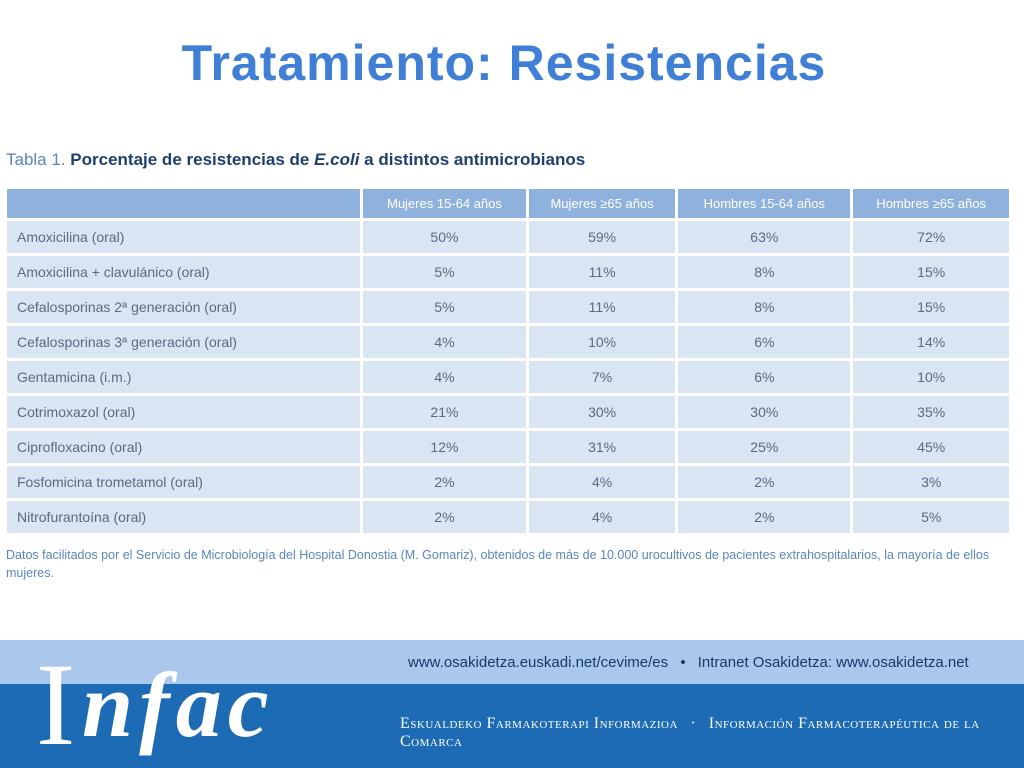 The width and height of the screenshot is (1024, 768). What do you see at coordinates (538, 662) in the screenshot?
I see `cevime-link: www.osakidetza.euskadi.net/cevime/es` at bounding box center [538, 662].